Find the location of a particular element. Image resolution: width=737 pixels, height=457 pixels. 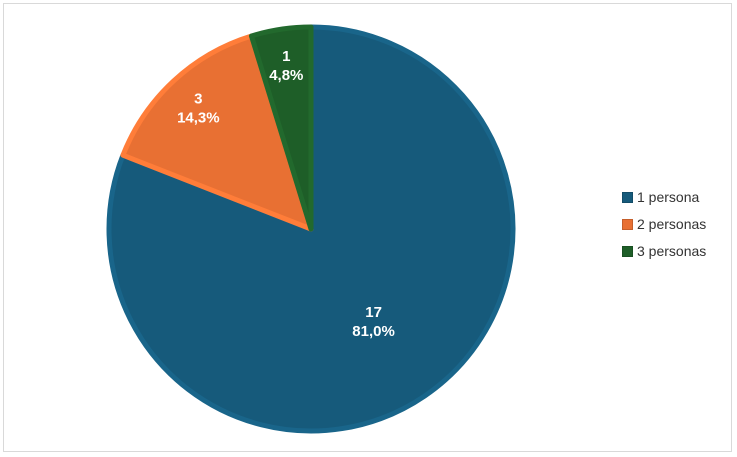

slice-percent-label-2: 14,3% is located at coordinates (198, 118).